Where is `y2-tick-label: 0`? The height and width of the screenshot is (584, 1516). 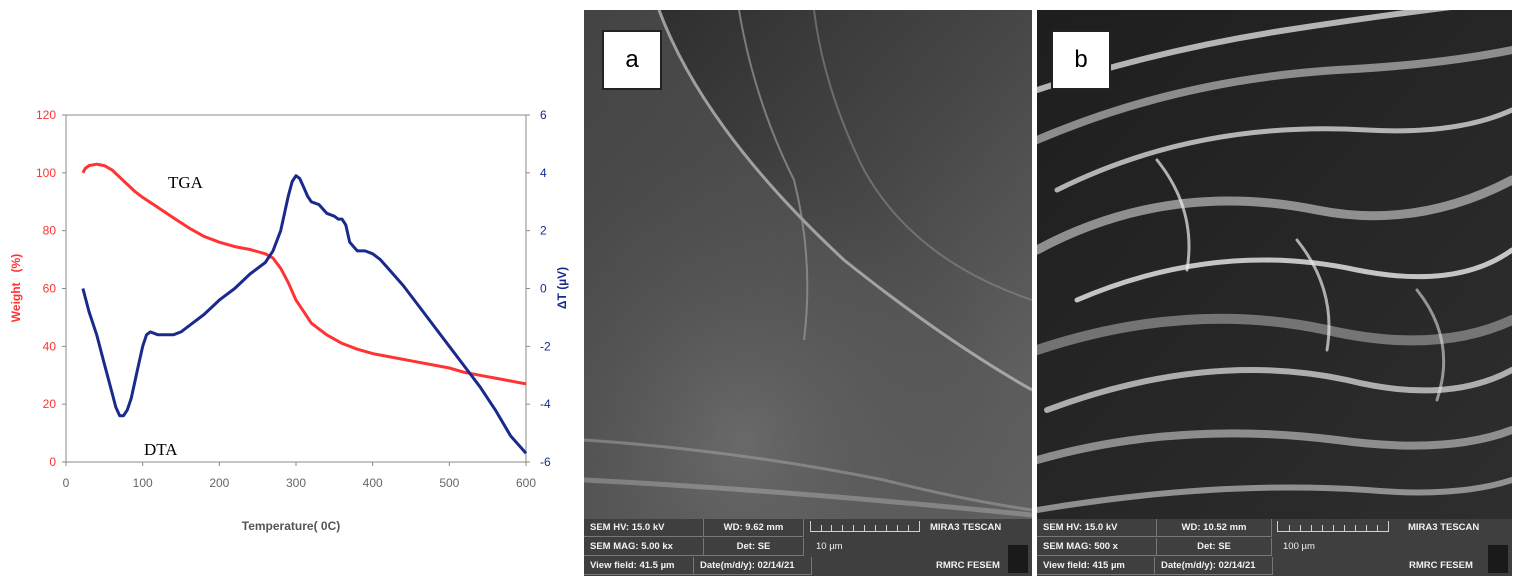 y2-tick-label: 0 is located at coordinates (543, 289).